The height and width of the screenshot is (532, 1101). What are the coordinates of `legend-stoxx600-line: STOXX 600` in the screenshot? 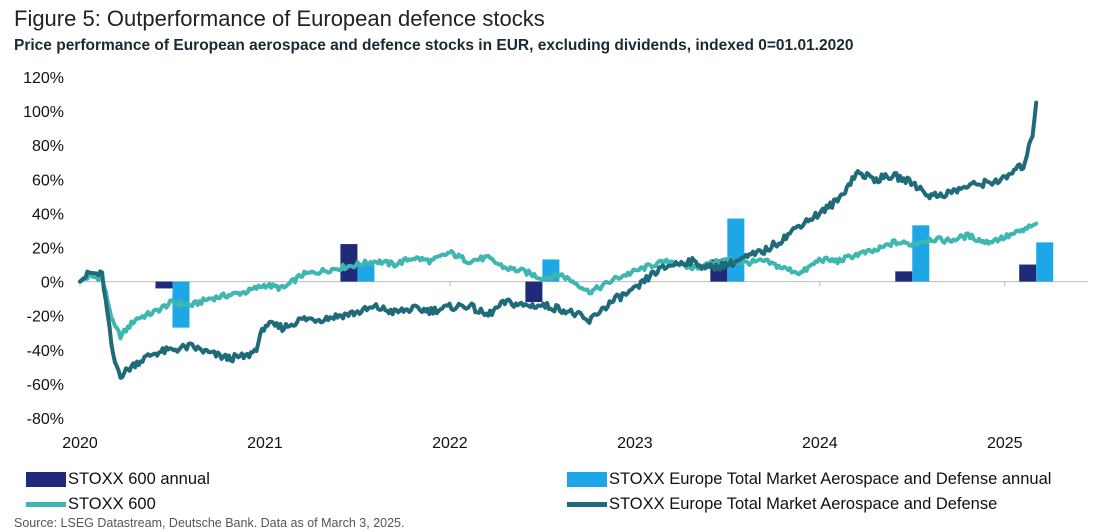 It's located at (91, 504).